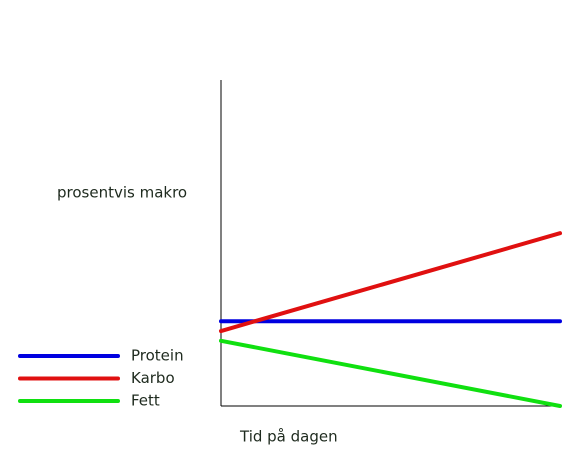 This screenshot has width=575, height=450. Describe the element at coordinates (145, 401) in the screenshot. I see `legend-label: Fett` at that location.